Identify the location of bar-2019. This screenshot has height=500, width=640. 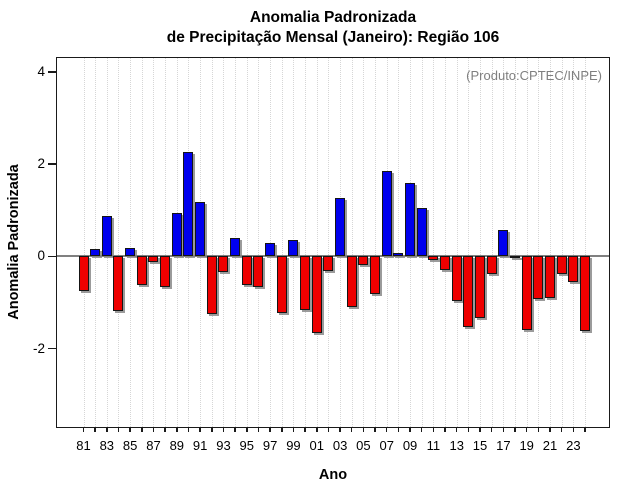
(526, 293).